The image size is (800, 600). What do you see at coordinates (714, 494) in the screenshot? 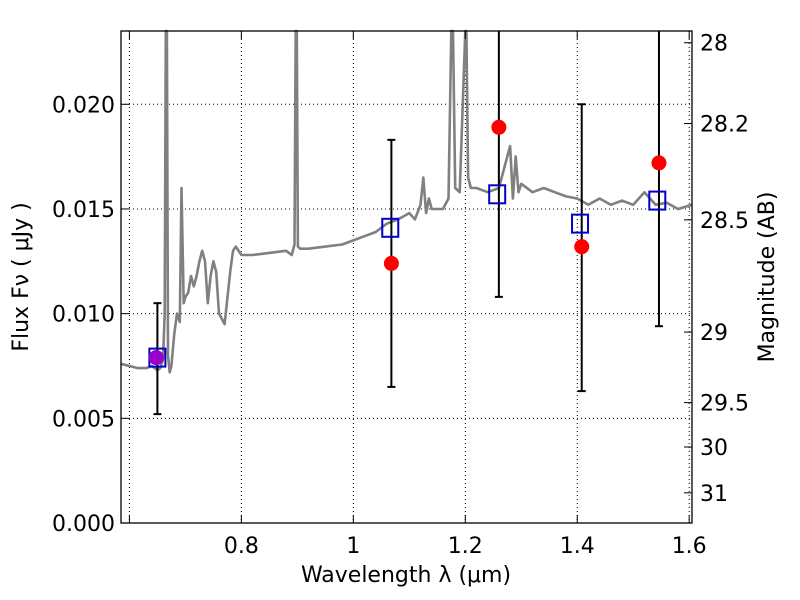
I see `y2-tick-label: 31` at bounding box center [714, 494].